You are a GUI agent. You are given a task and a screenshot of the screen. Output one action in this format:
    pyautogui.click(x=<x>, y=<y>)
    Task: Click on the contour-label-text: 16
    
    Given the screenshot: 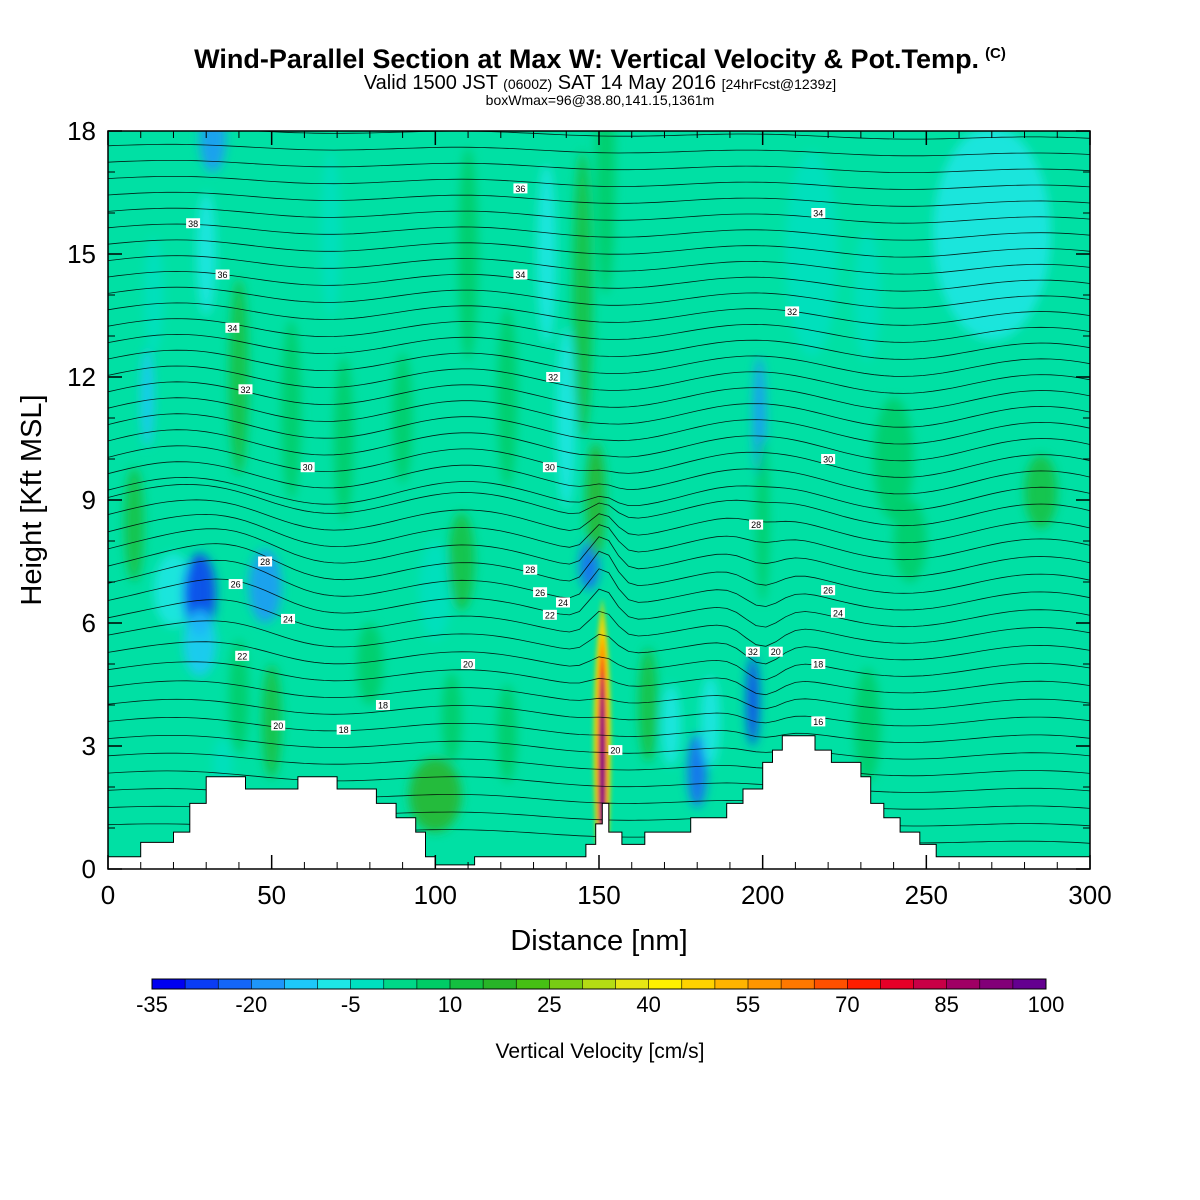 What is the action you would take?
    pyautogui.click(x=818, y=722)
    